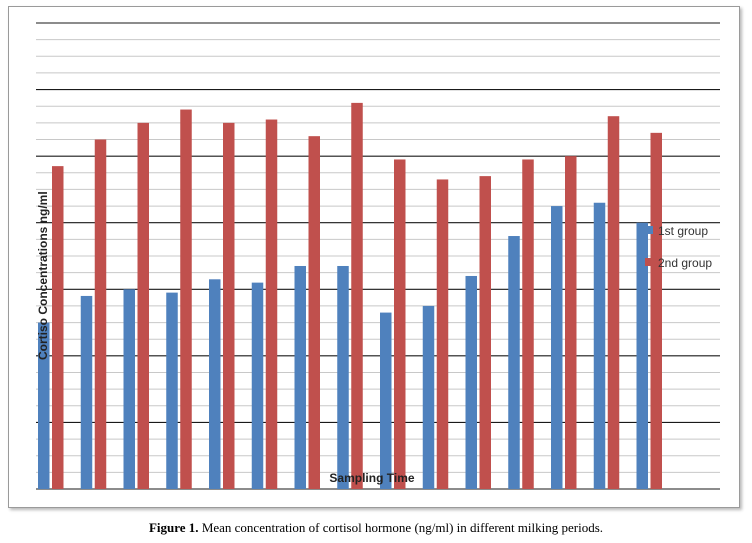 The height and width of the screenshot is (543, 752). Describe the element at coordinates (371, 478) in the screenshot. I see `x-axis-label: Sampling Time` at that location.